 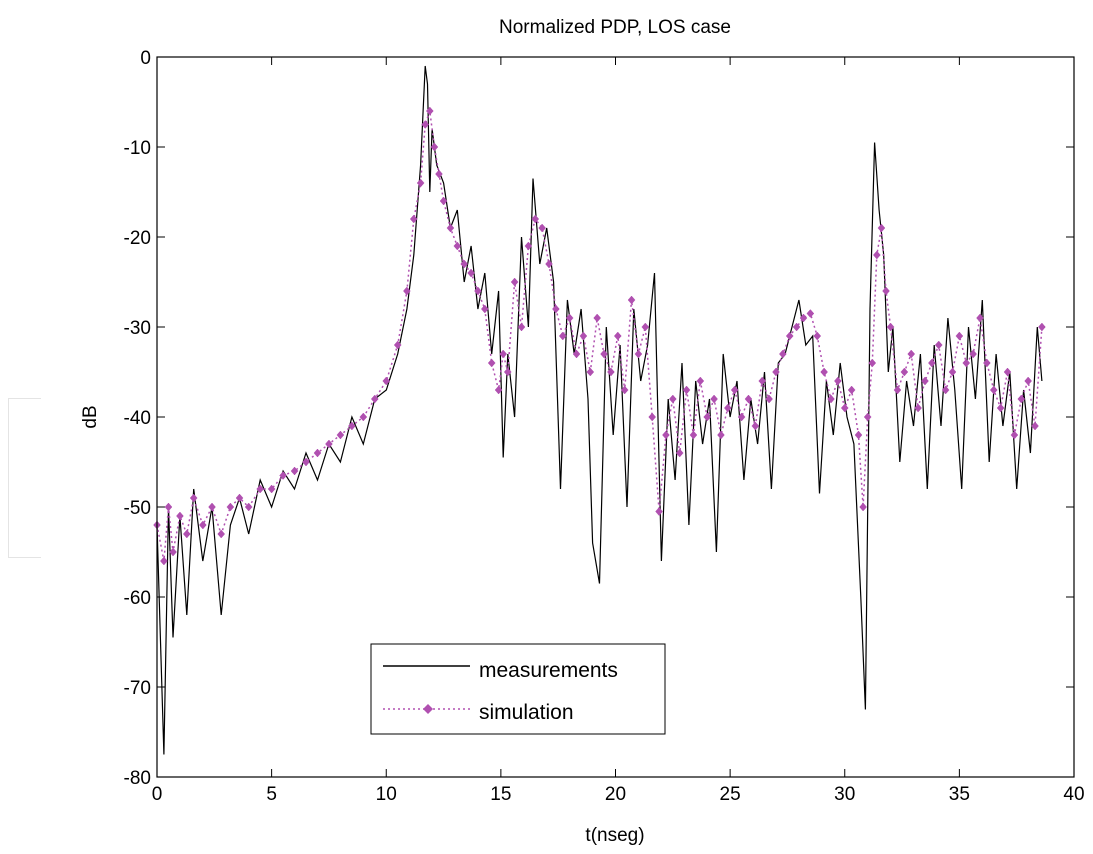 I want to click on x-tick-label: 15, so click(x=500, y=794).